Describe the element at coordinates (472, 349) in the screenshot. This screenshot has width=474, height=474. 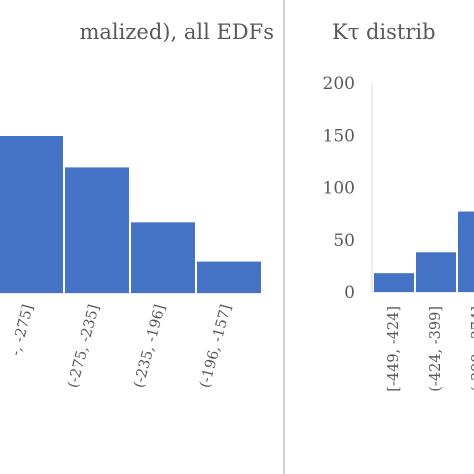
I see `right-category-label-3: (-399, -374]` at that location.